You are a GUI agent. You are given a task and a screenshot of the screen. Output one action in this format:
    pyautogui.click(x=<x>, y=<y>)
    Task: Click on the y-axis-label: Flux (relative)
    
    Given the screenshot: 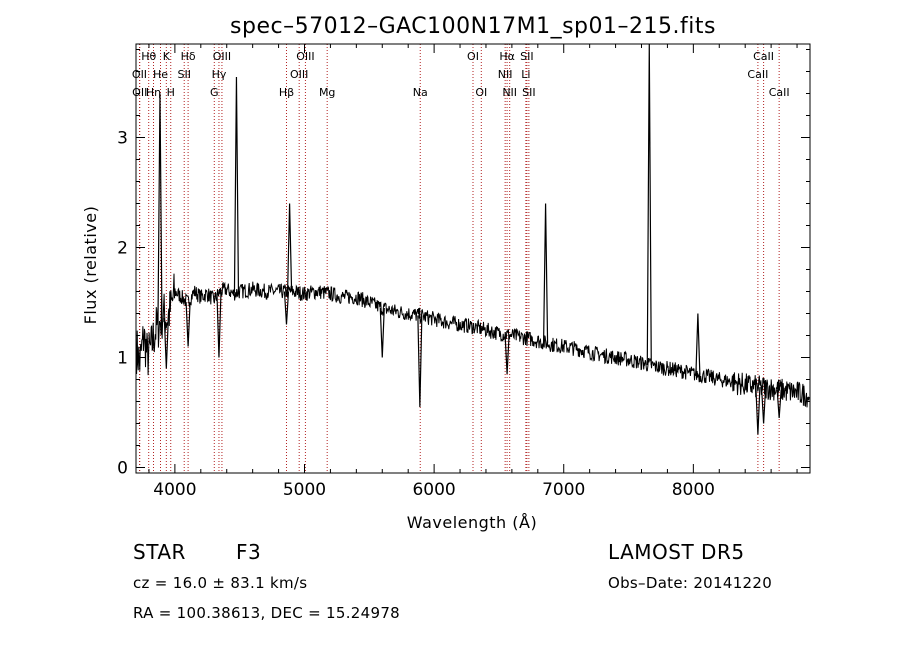 What is the action you would take?
    pyautogui.click(x=90, y=265)
    